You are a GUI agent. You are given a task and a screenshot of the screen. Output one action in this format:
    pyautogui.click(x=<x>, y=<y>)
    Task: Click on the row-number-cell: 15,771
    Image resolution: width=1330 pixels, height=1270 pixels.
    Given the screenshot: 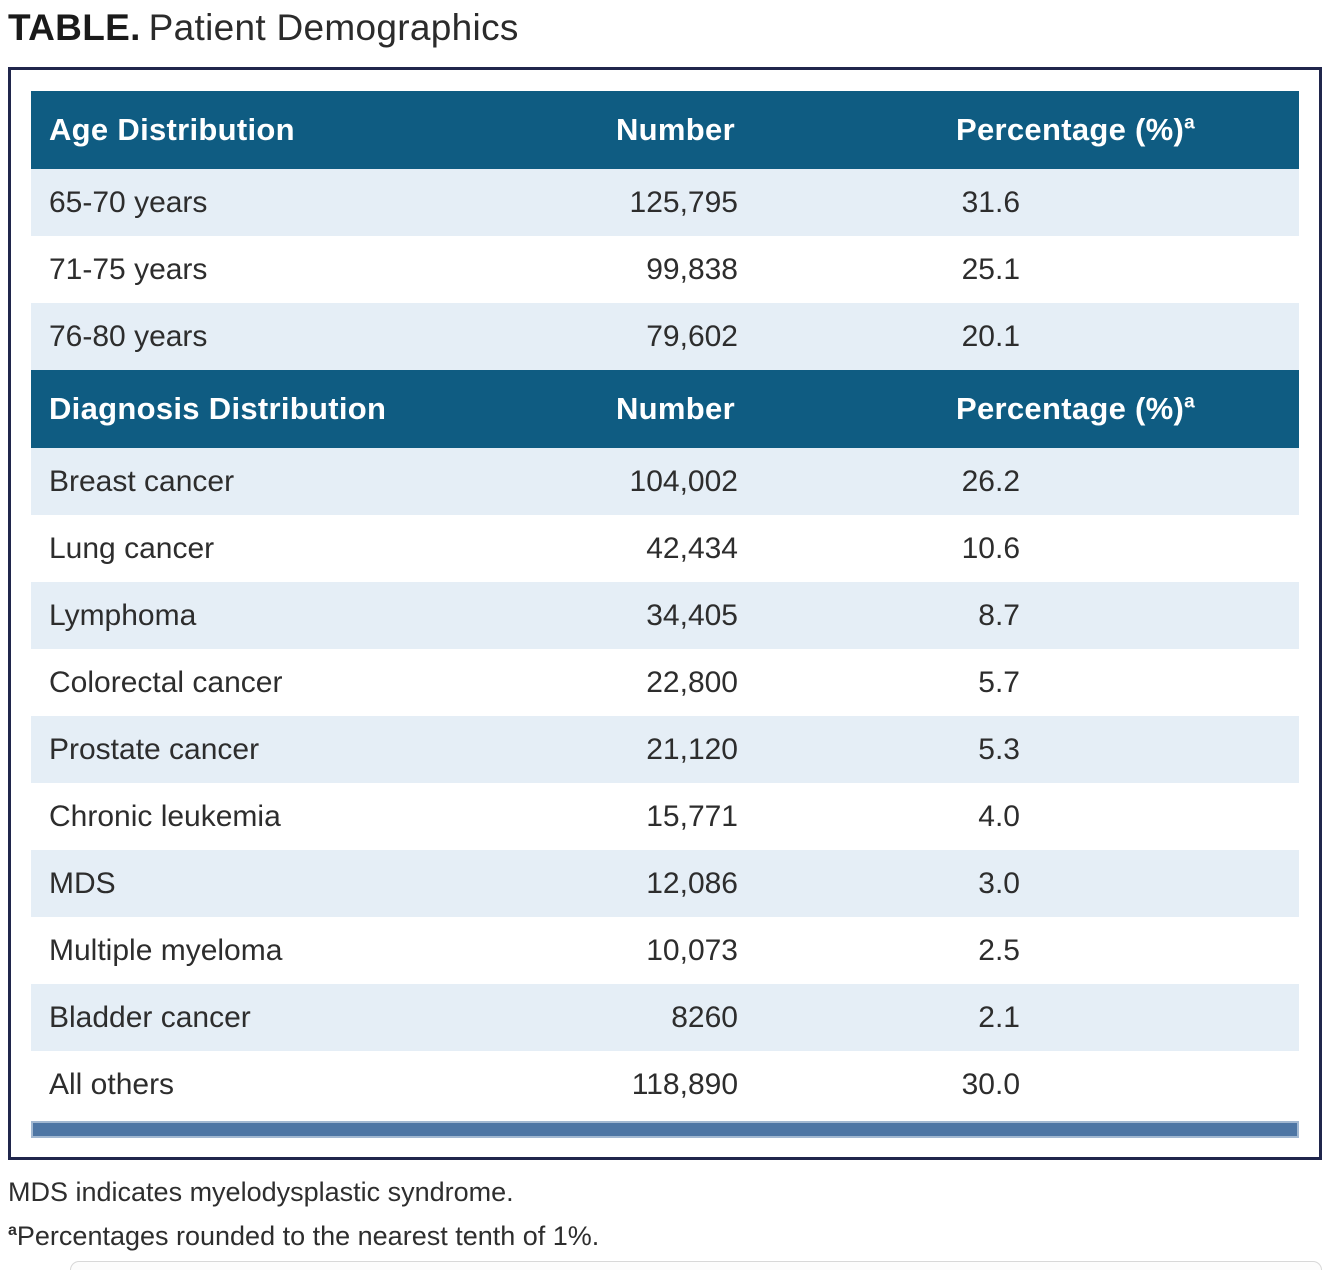 What is the action you would take?
    pyautogui.click(x=692, y=816)
    